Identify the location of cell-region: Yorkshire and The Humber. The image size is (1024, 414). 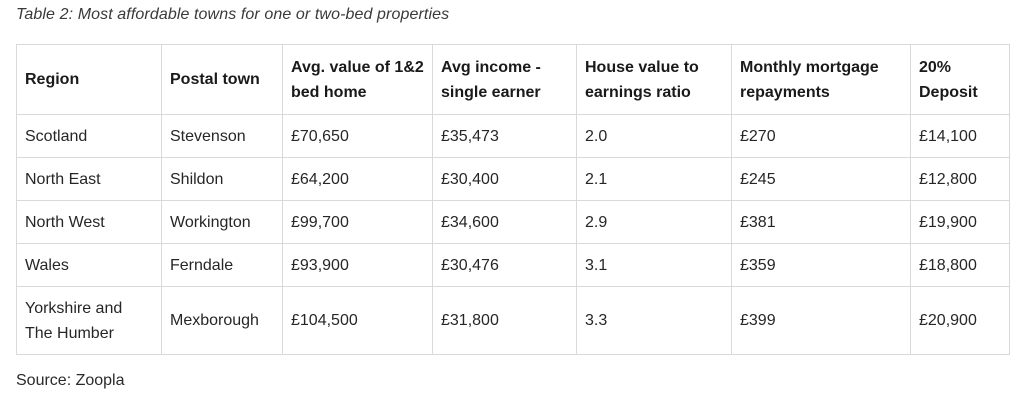
(89, 320).